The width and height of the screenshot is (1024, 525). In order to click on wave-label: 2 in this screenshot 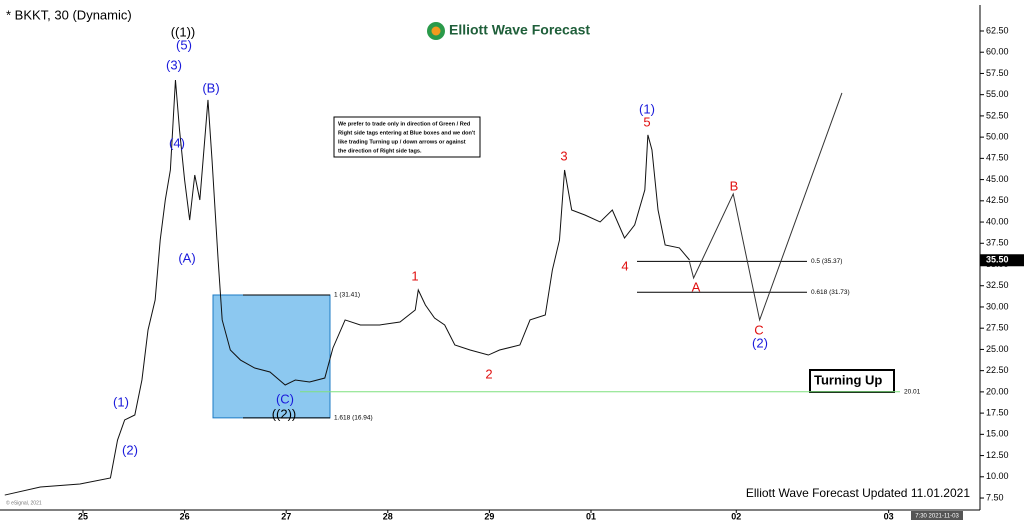, I will do `click(488, 373)`.